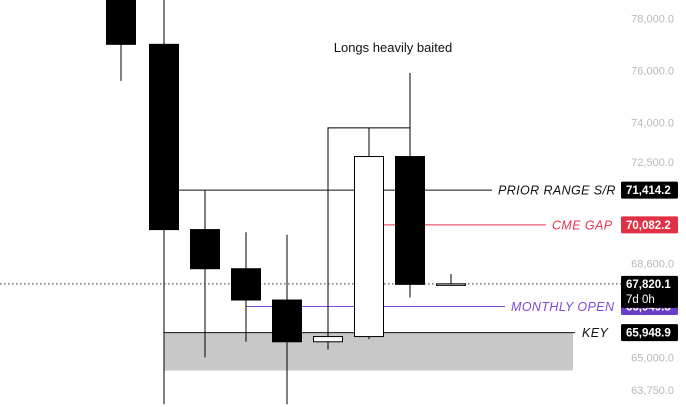 The height and width of the screenshot is (407, 686). I want to click on y-tick-label: 78,000.0, so click(652, 19).